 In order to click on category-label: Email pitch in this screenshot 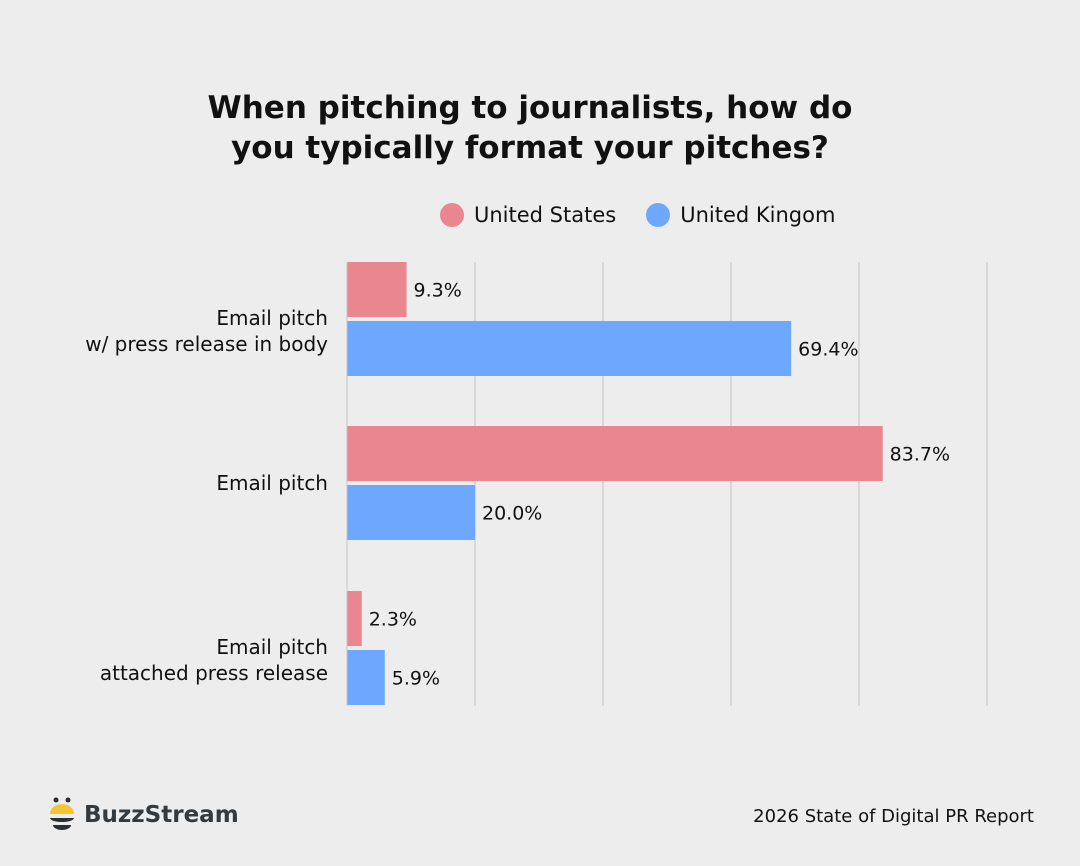, I will do `click(272, 483)`.